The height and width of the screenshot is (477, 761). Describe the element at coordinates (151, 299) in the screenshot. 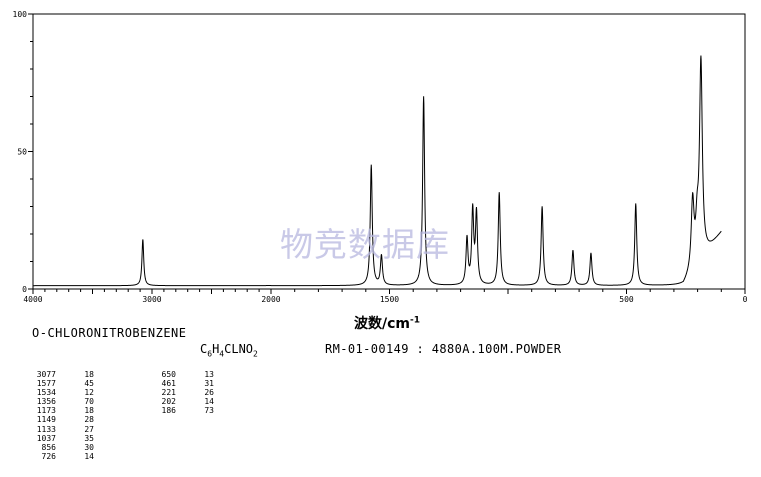

I see `x-tick-label: 3000` at that location.